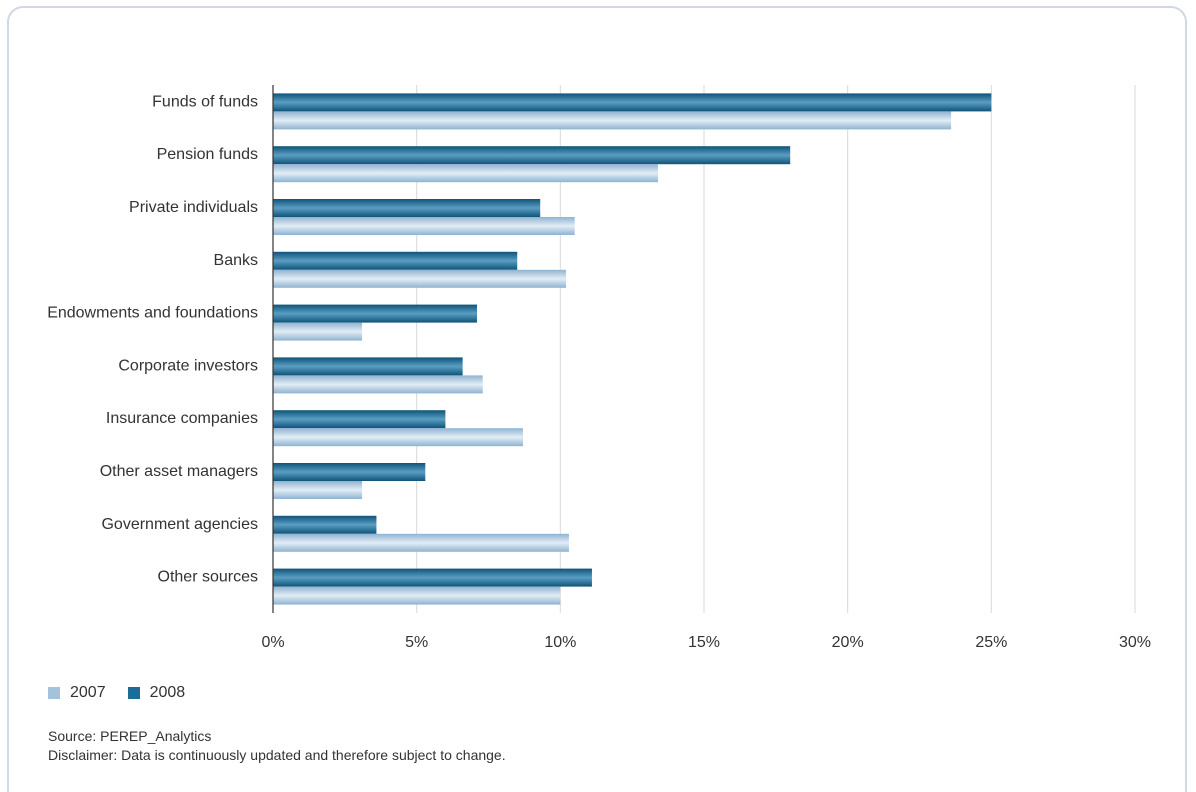  I want to click on x-tick-labels: 0% 5% 10% 15% 20% 25% 30%, so click(706, 642).